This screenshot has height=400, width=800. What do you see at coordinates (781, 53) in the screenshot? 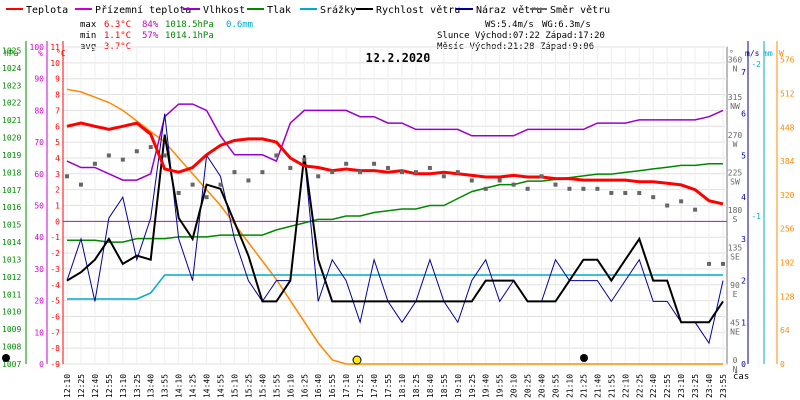
I see `axis-unit-label: W` at bounding box center [781, 53].